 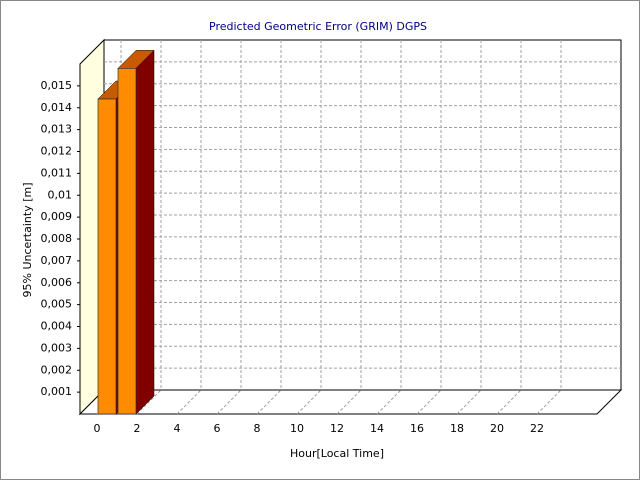 I want to click on x-tick-label: 14, so click(x=377, y=428).